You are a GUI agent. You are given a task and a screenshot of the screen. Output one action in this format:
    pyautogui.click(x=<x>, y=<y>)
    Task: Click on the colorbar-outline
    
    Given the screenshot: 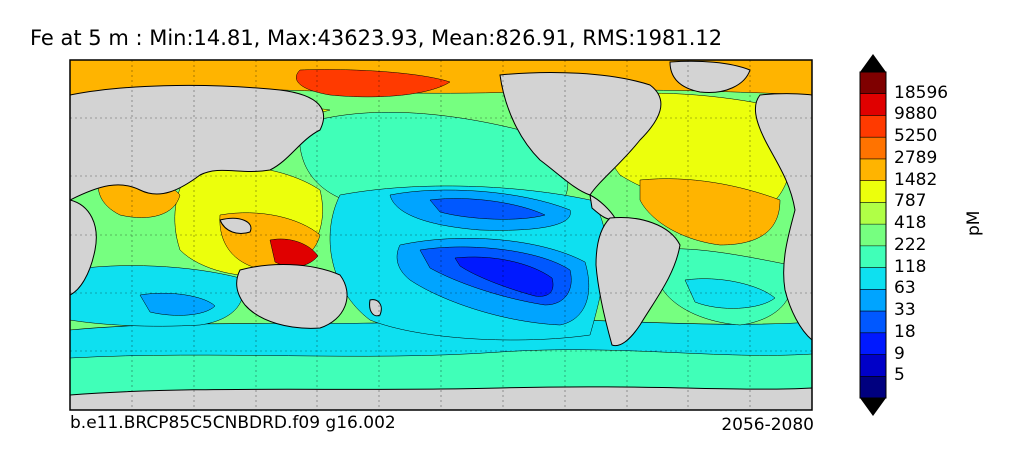 What is the action you would take?
    pyautogui.click(x=873, y=235)
    